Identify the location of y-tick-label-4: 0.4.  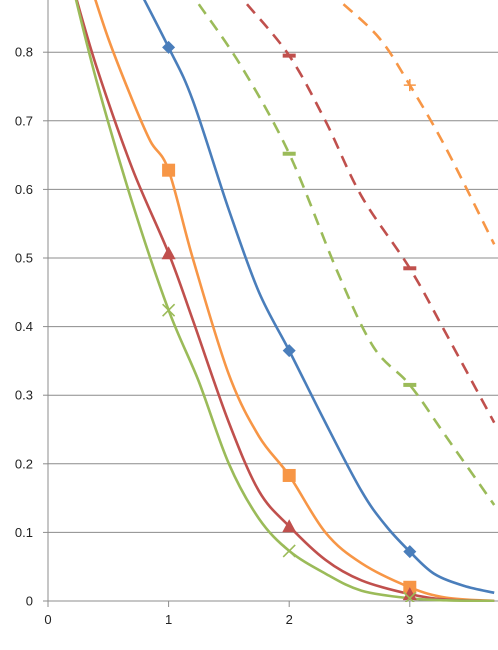
(24, 326).